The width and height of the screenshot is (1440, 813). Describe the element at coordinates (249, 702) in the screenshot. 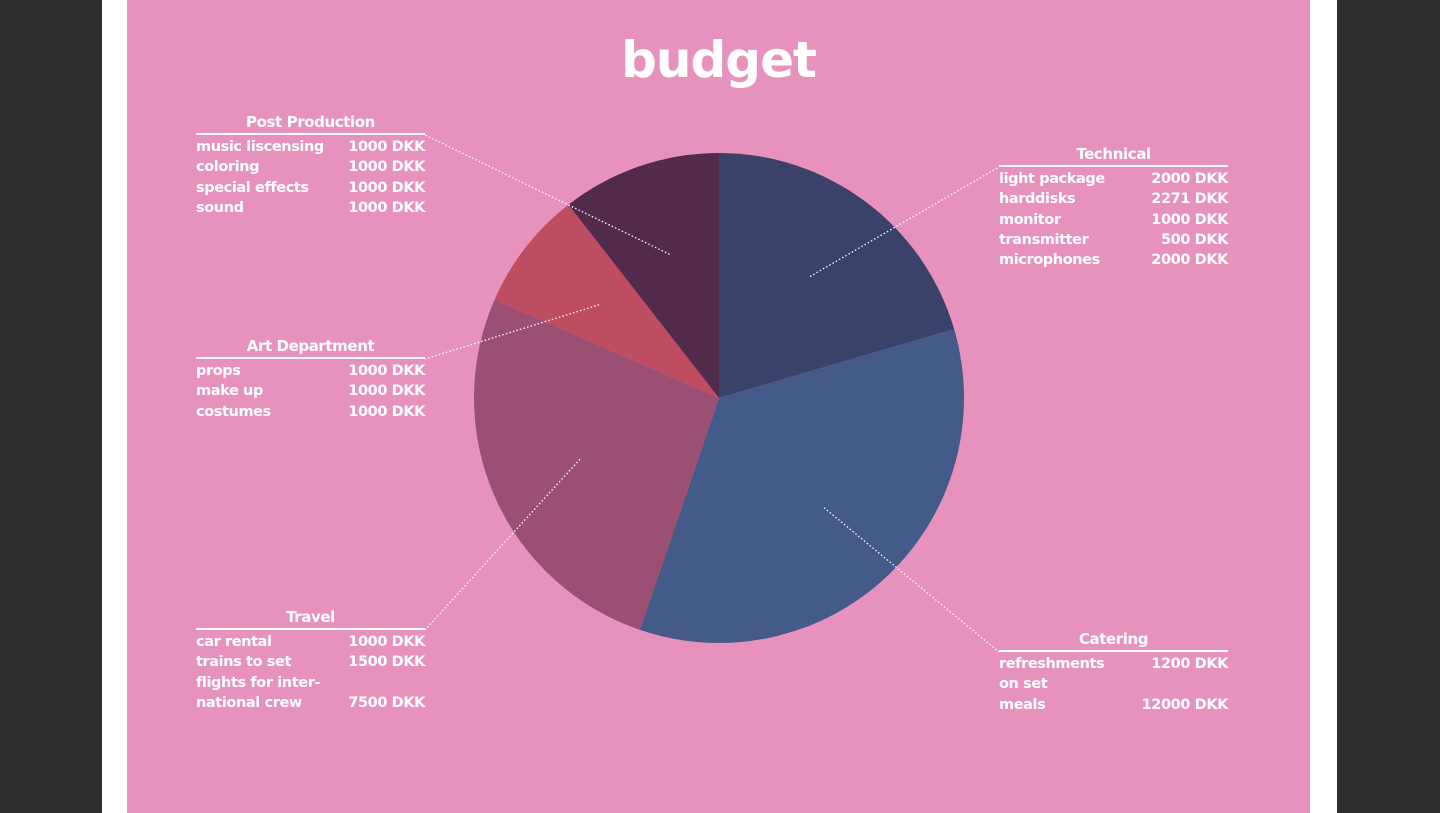

I see `legend-item-label: national crew` at that location.